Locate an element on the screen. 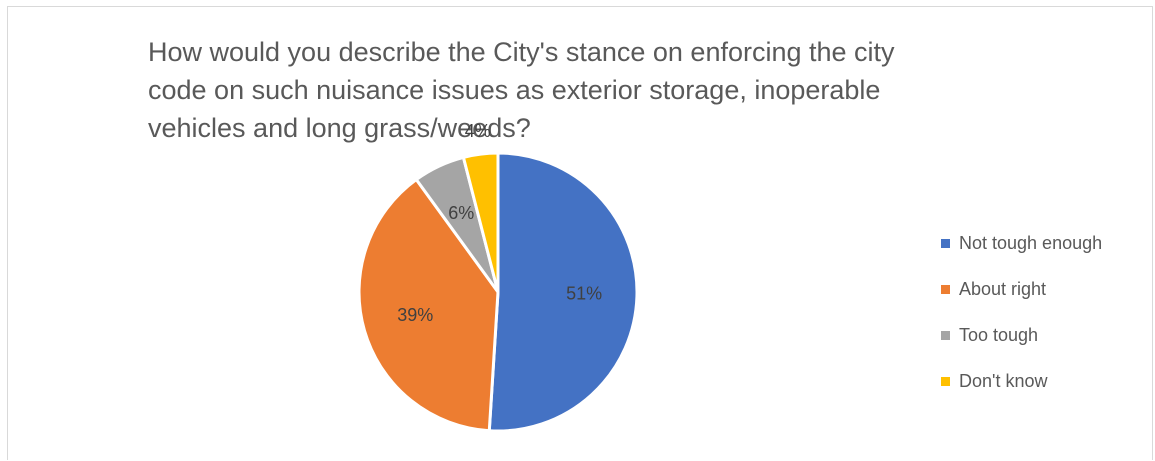 The image size is (1155, 461). data-label-not-tough-enough: 51% is located at coordinates (584, 293).